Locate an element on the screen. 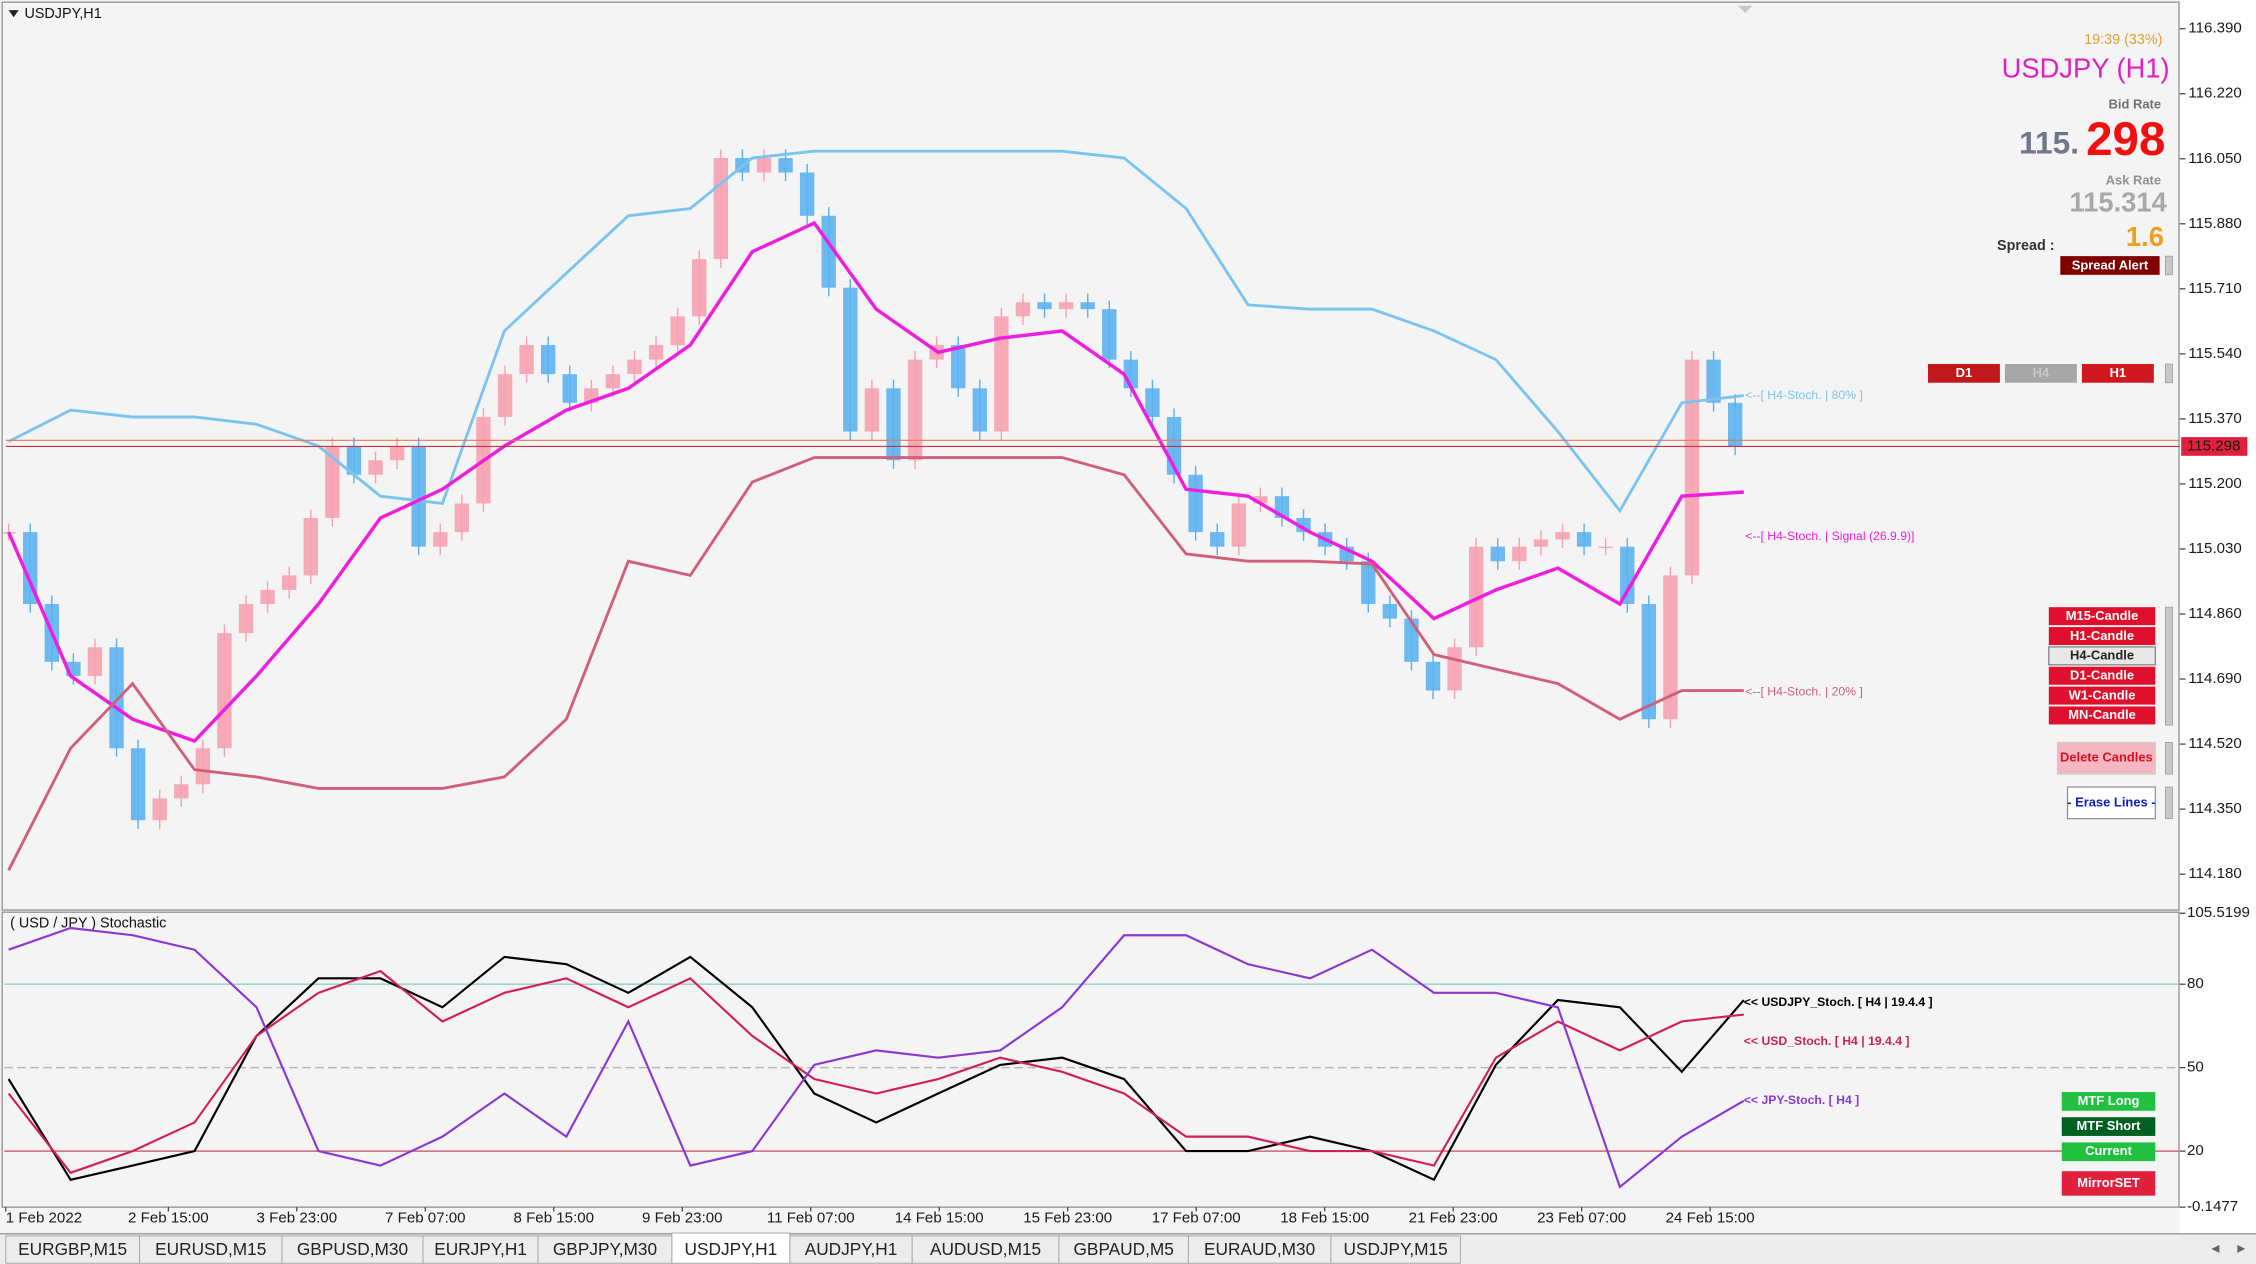 The image size is (2256, 1264). tab-label: GBPUSD,M30 is located at coordinates (352, 1249).